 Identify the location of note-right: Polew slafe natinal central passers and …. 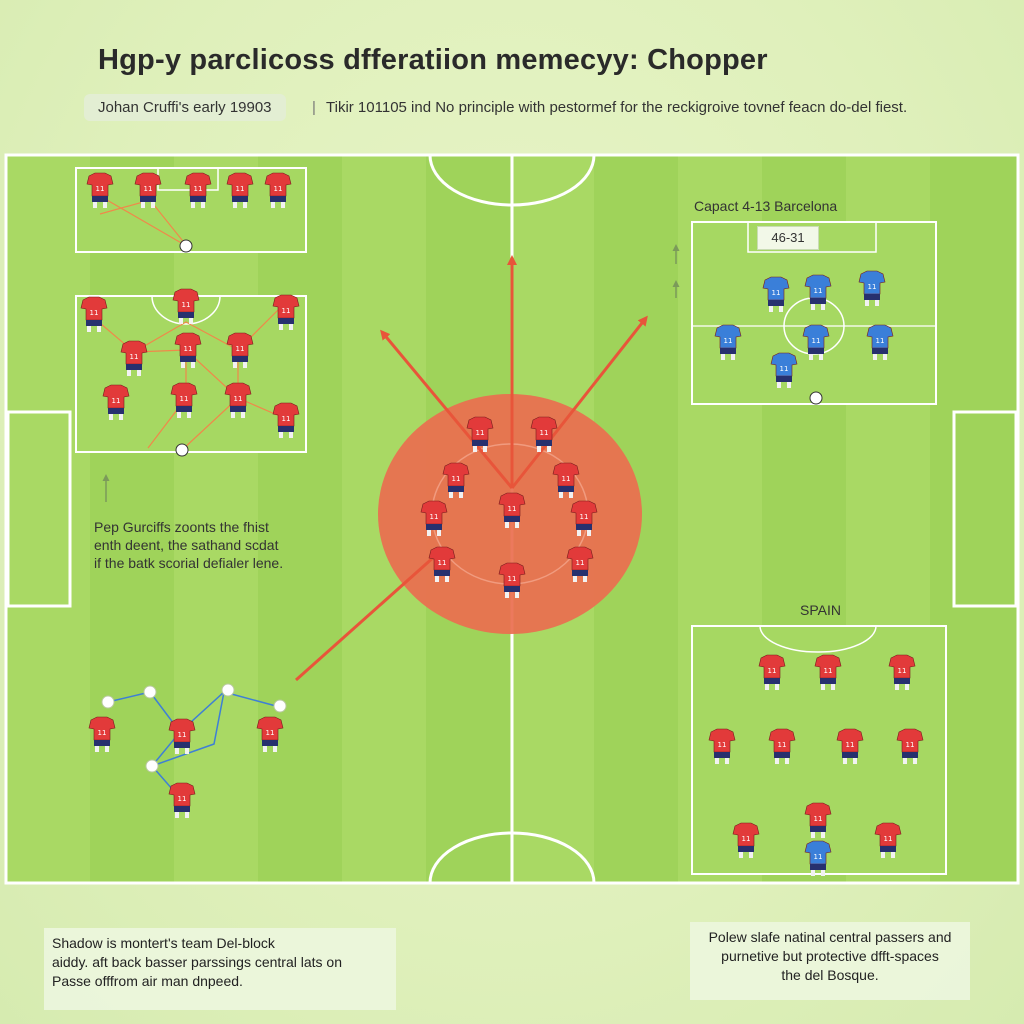
(830, 961).